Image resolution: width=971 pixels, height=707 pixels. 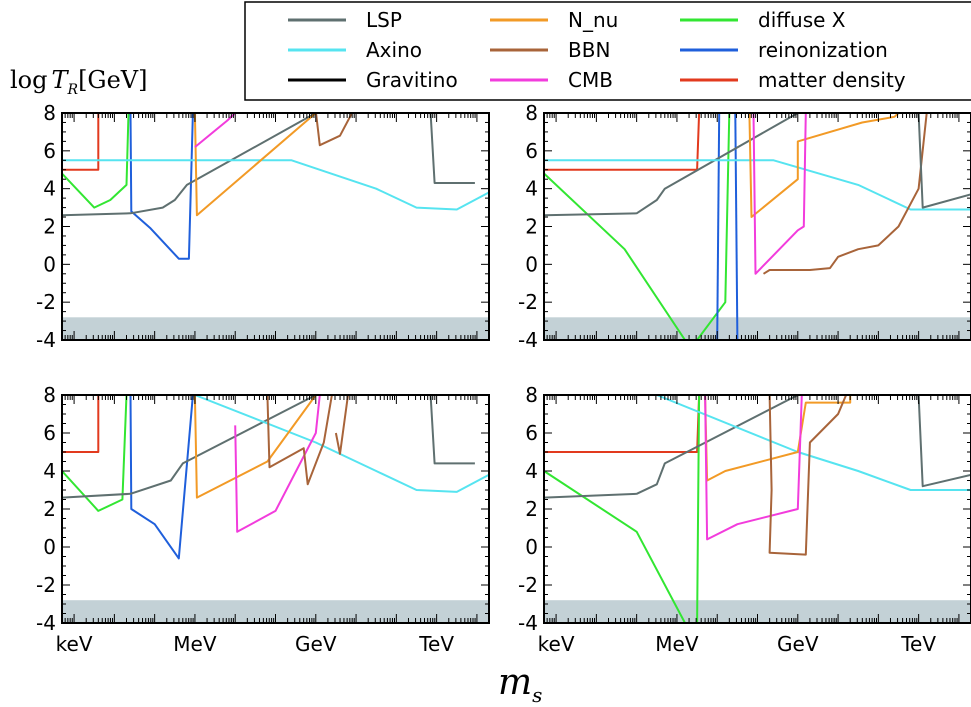 What do you see at coordinates (554, 20) in the screenshot?
I see `legend-entry-n-nu: N_nu` at bounding box center [554, 20].